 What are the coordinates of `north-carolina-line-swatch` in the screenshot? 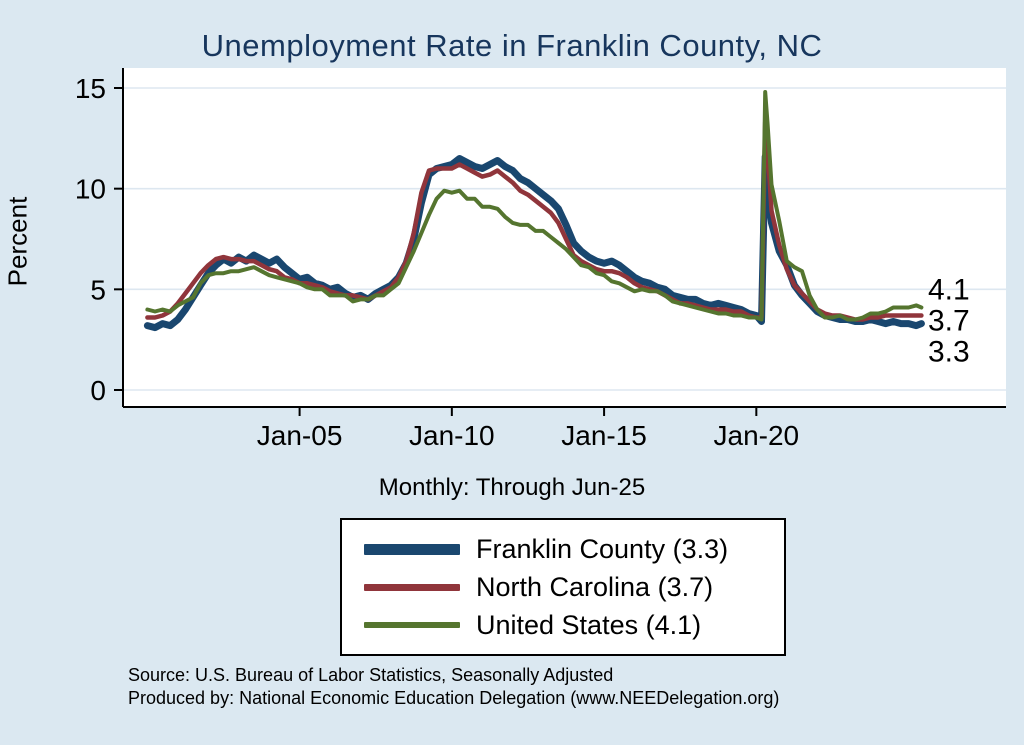 It's located at (412, 587).